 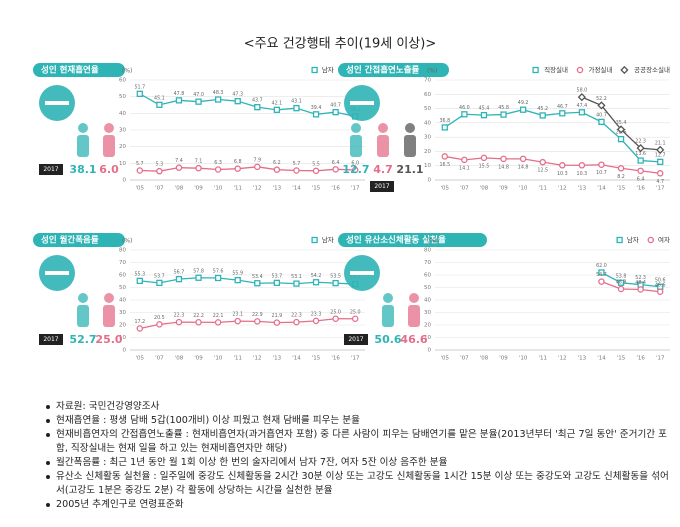 What do you see at coordinates (660, 155) in the screenshot?
I see `data-label: 12.7` at bounding box center [660, 155].